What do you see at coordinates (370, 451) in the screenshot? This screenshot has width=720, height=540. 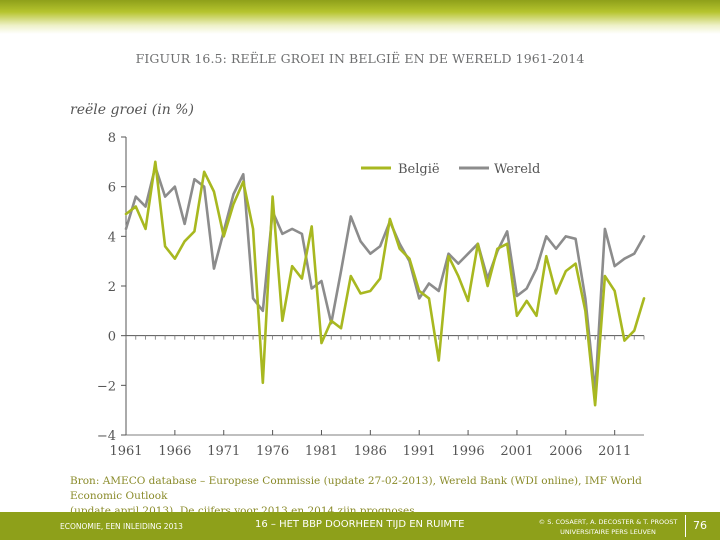 I see `x-tick-label: 1986` at bounding box center [370, 451].